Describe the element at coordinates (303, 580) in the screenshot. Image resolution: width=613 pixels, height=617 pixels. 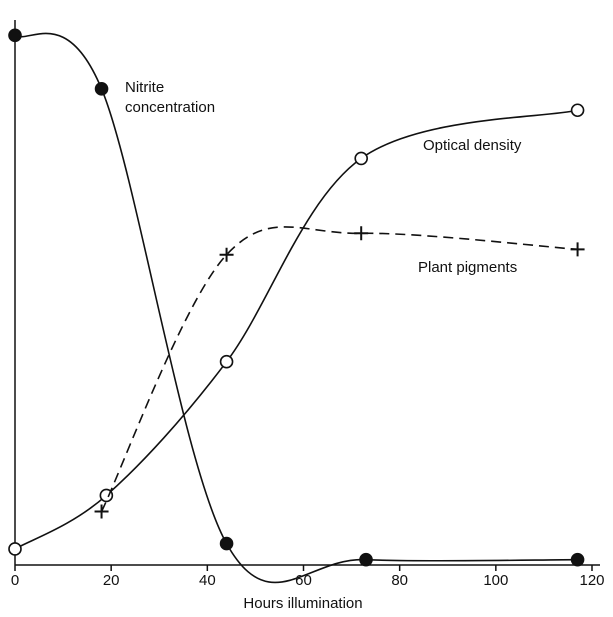
I see `x-tick-label: 60` at that location.